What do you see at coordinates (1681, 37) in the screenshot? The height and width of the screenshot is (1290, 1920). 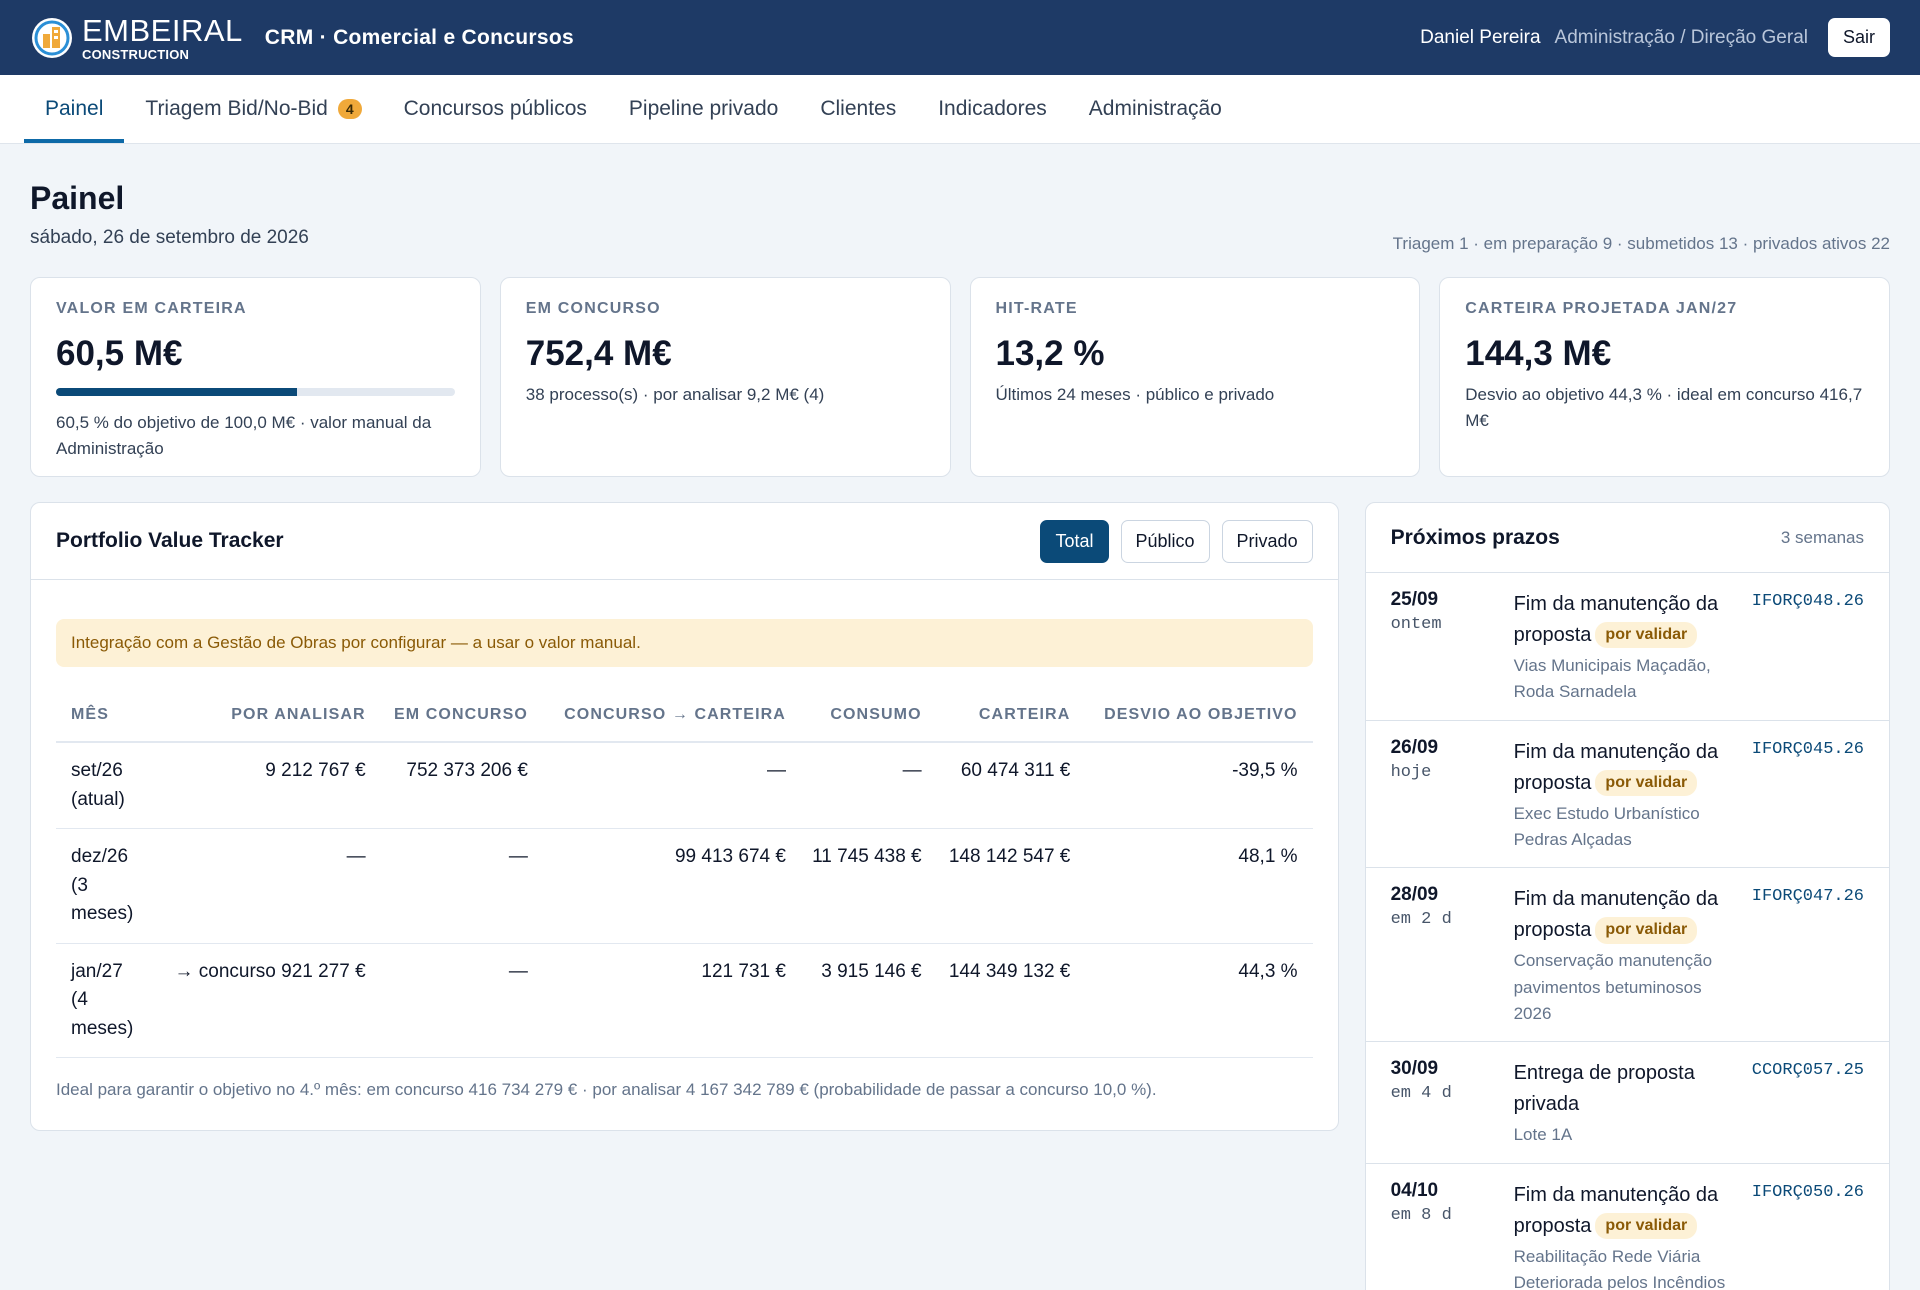 I see `user-role: Administração / Direção Geral` at bounding box center [1681, 37].